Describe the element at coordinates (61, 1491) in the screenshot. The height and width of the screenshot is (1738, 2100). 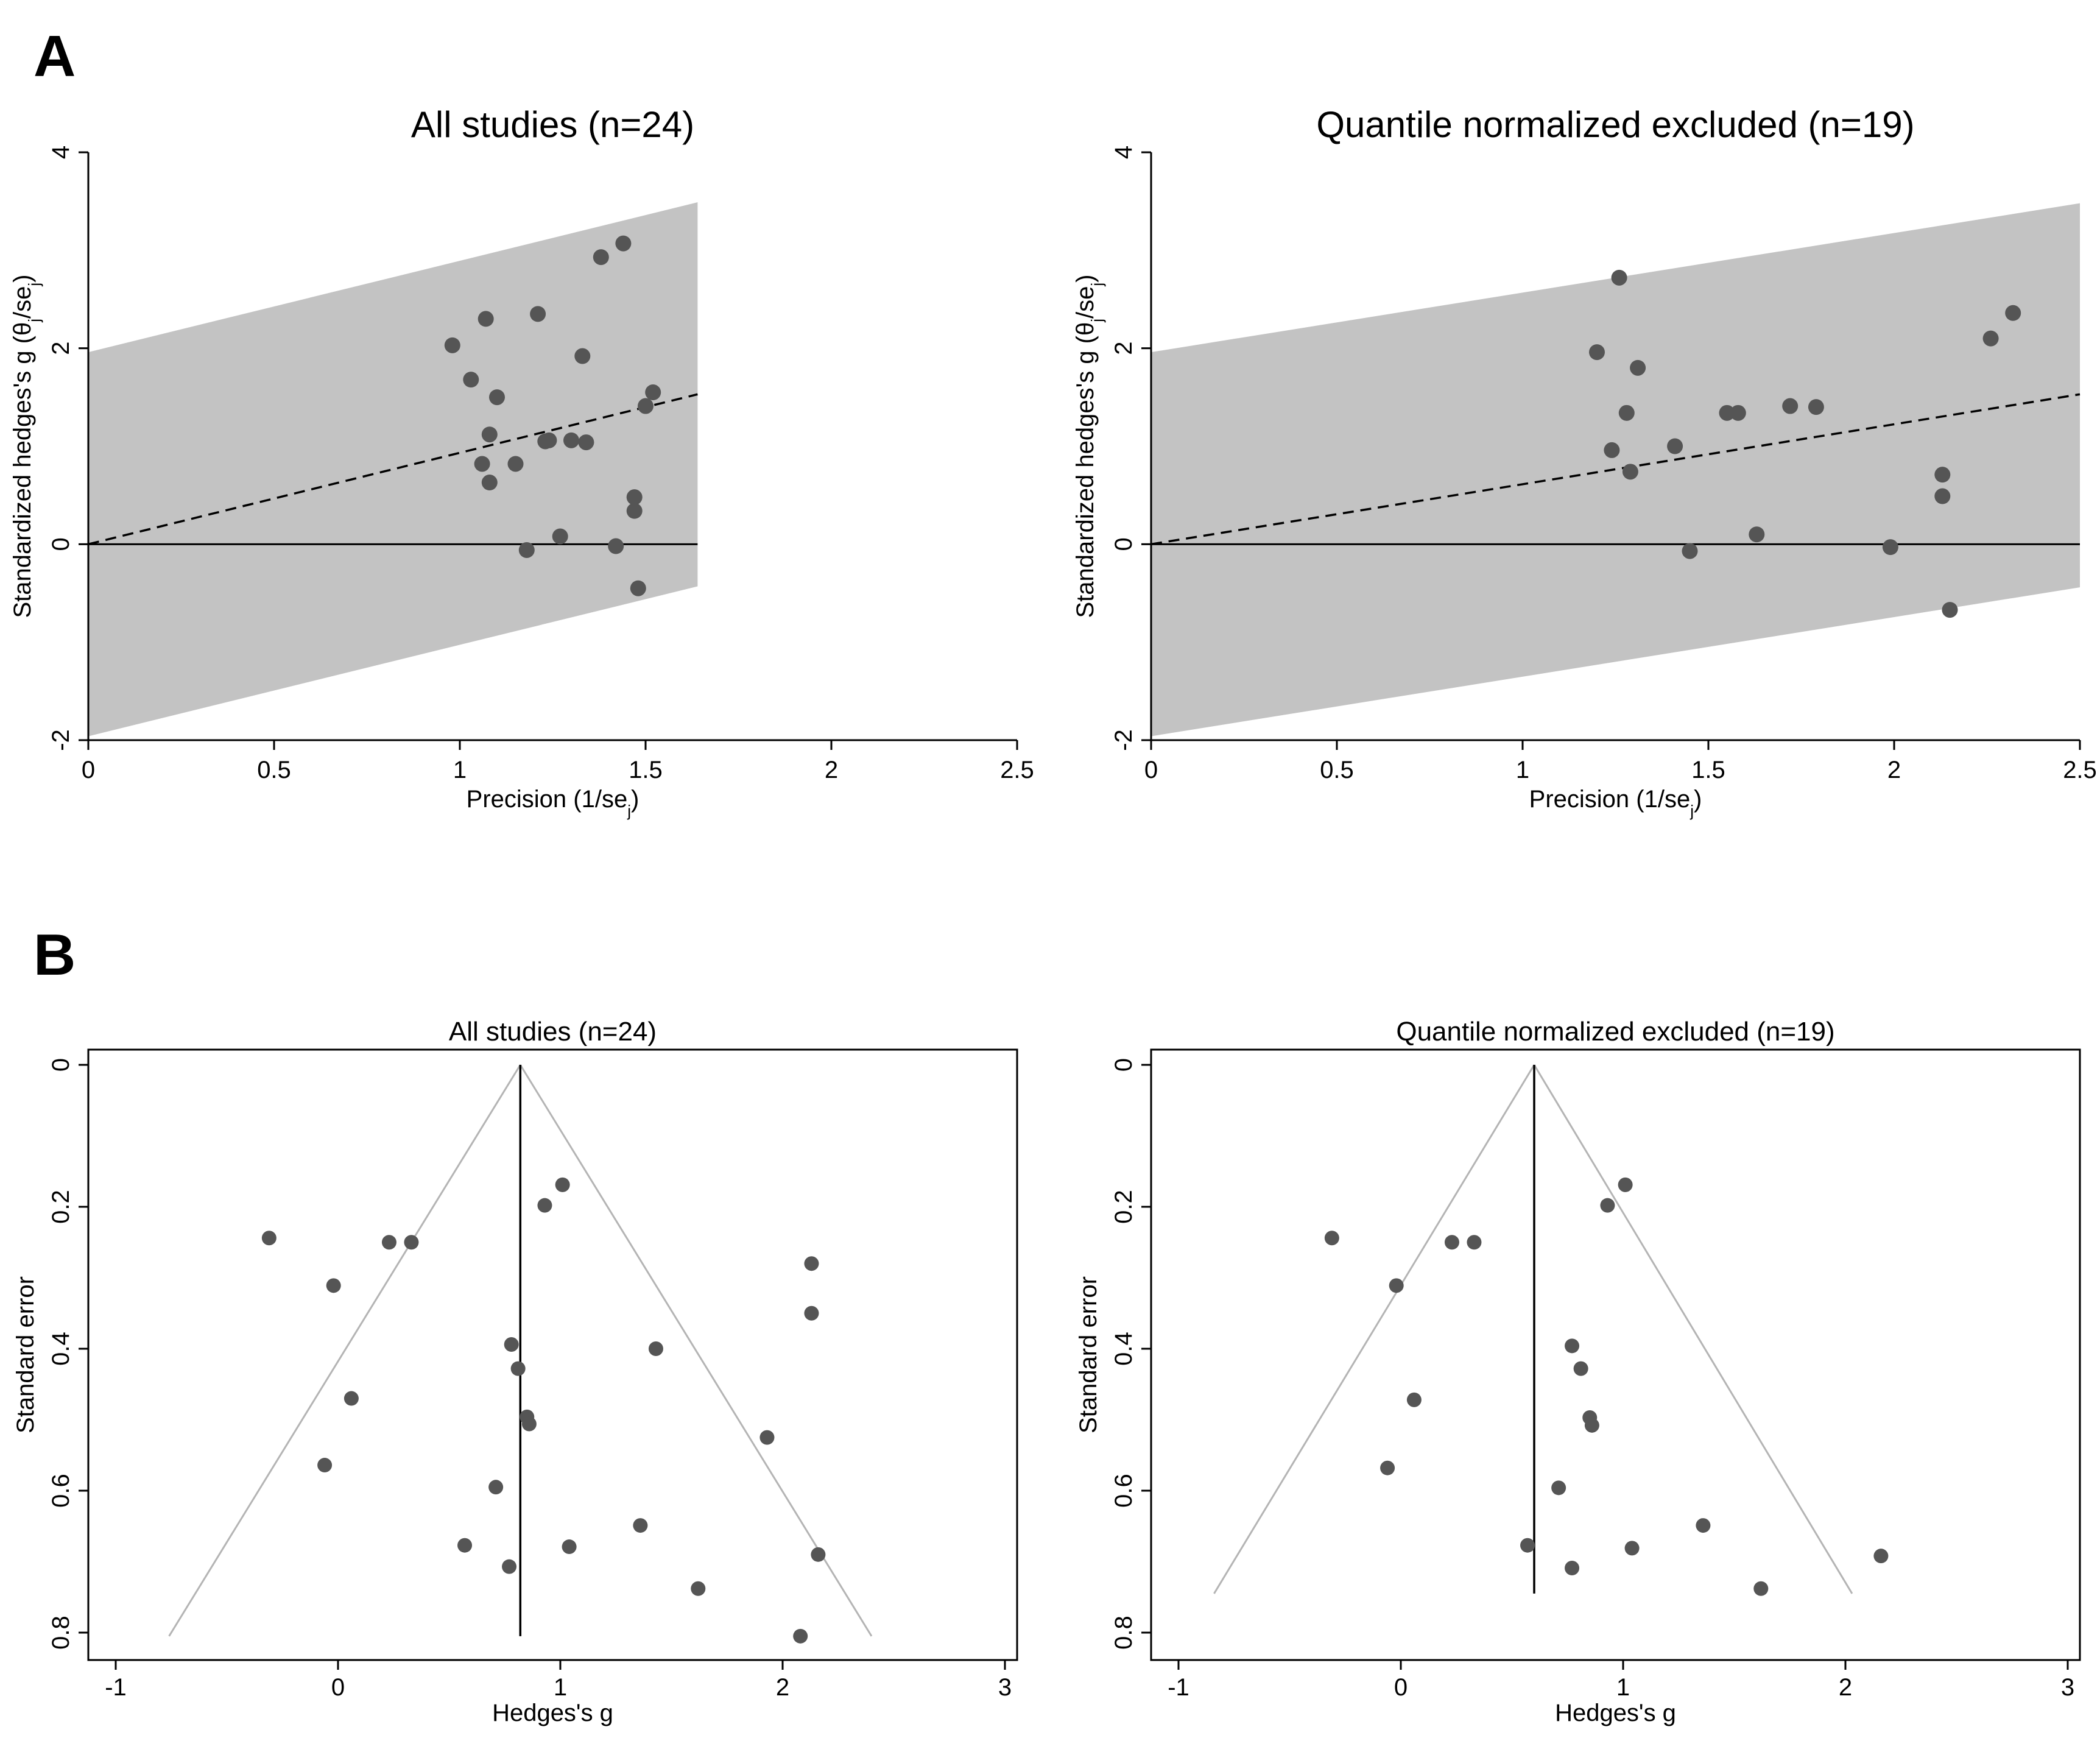
I see `y-tick-label: 0.6` at that location.